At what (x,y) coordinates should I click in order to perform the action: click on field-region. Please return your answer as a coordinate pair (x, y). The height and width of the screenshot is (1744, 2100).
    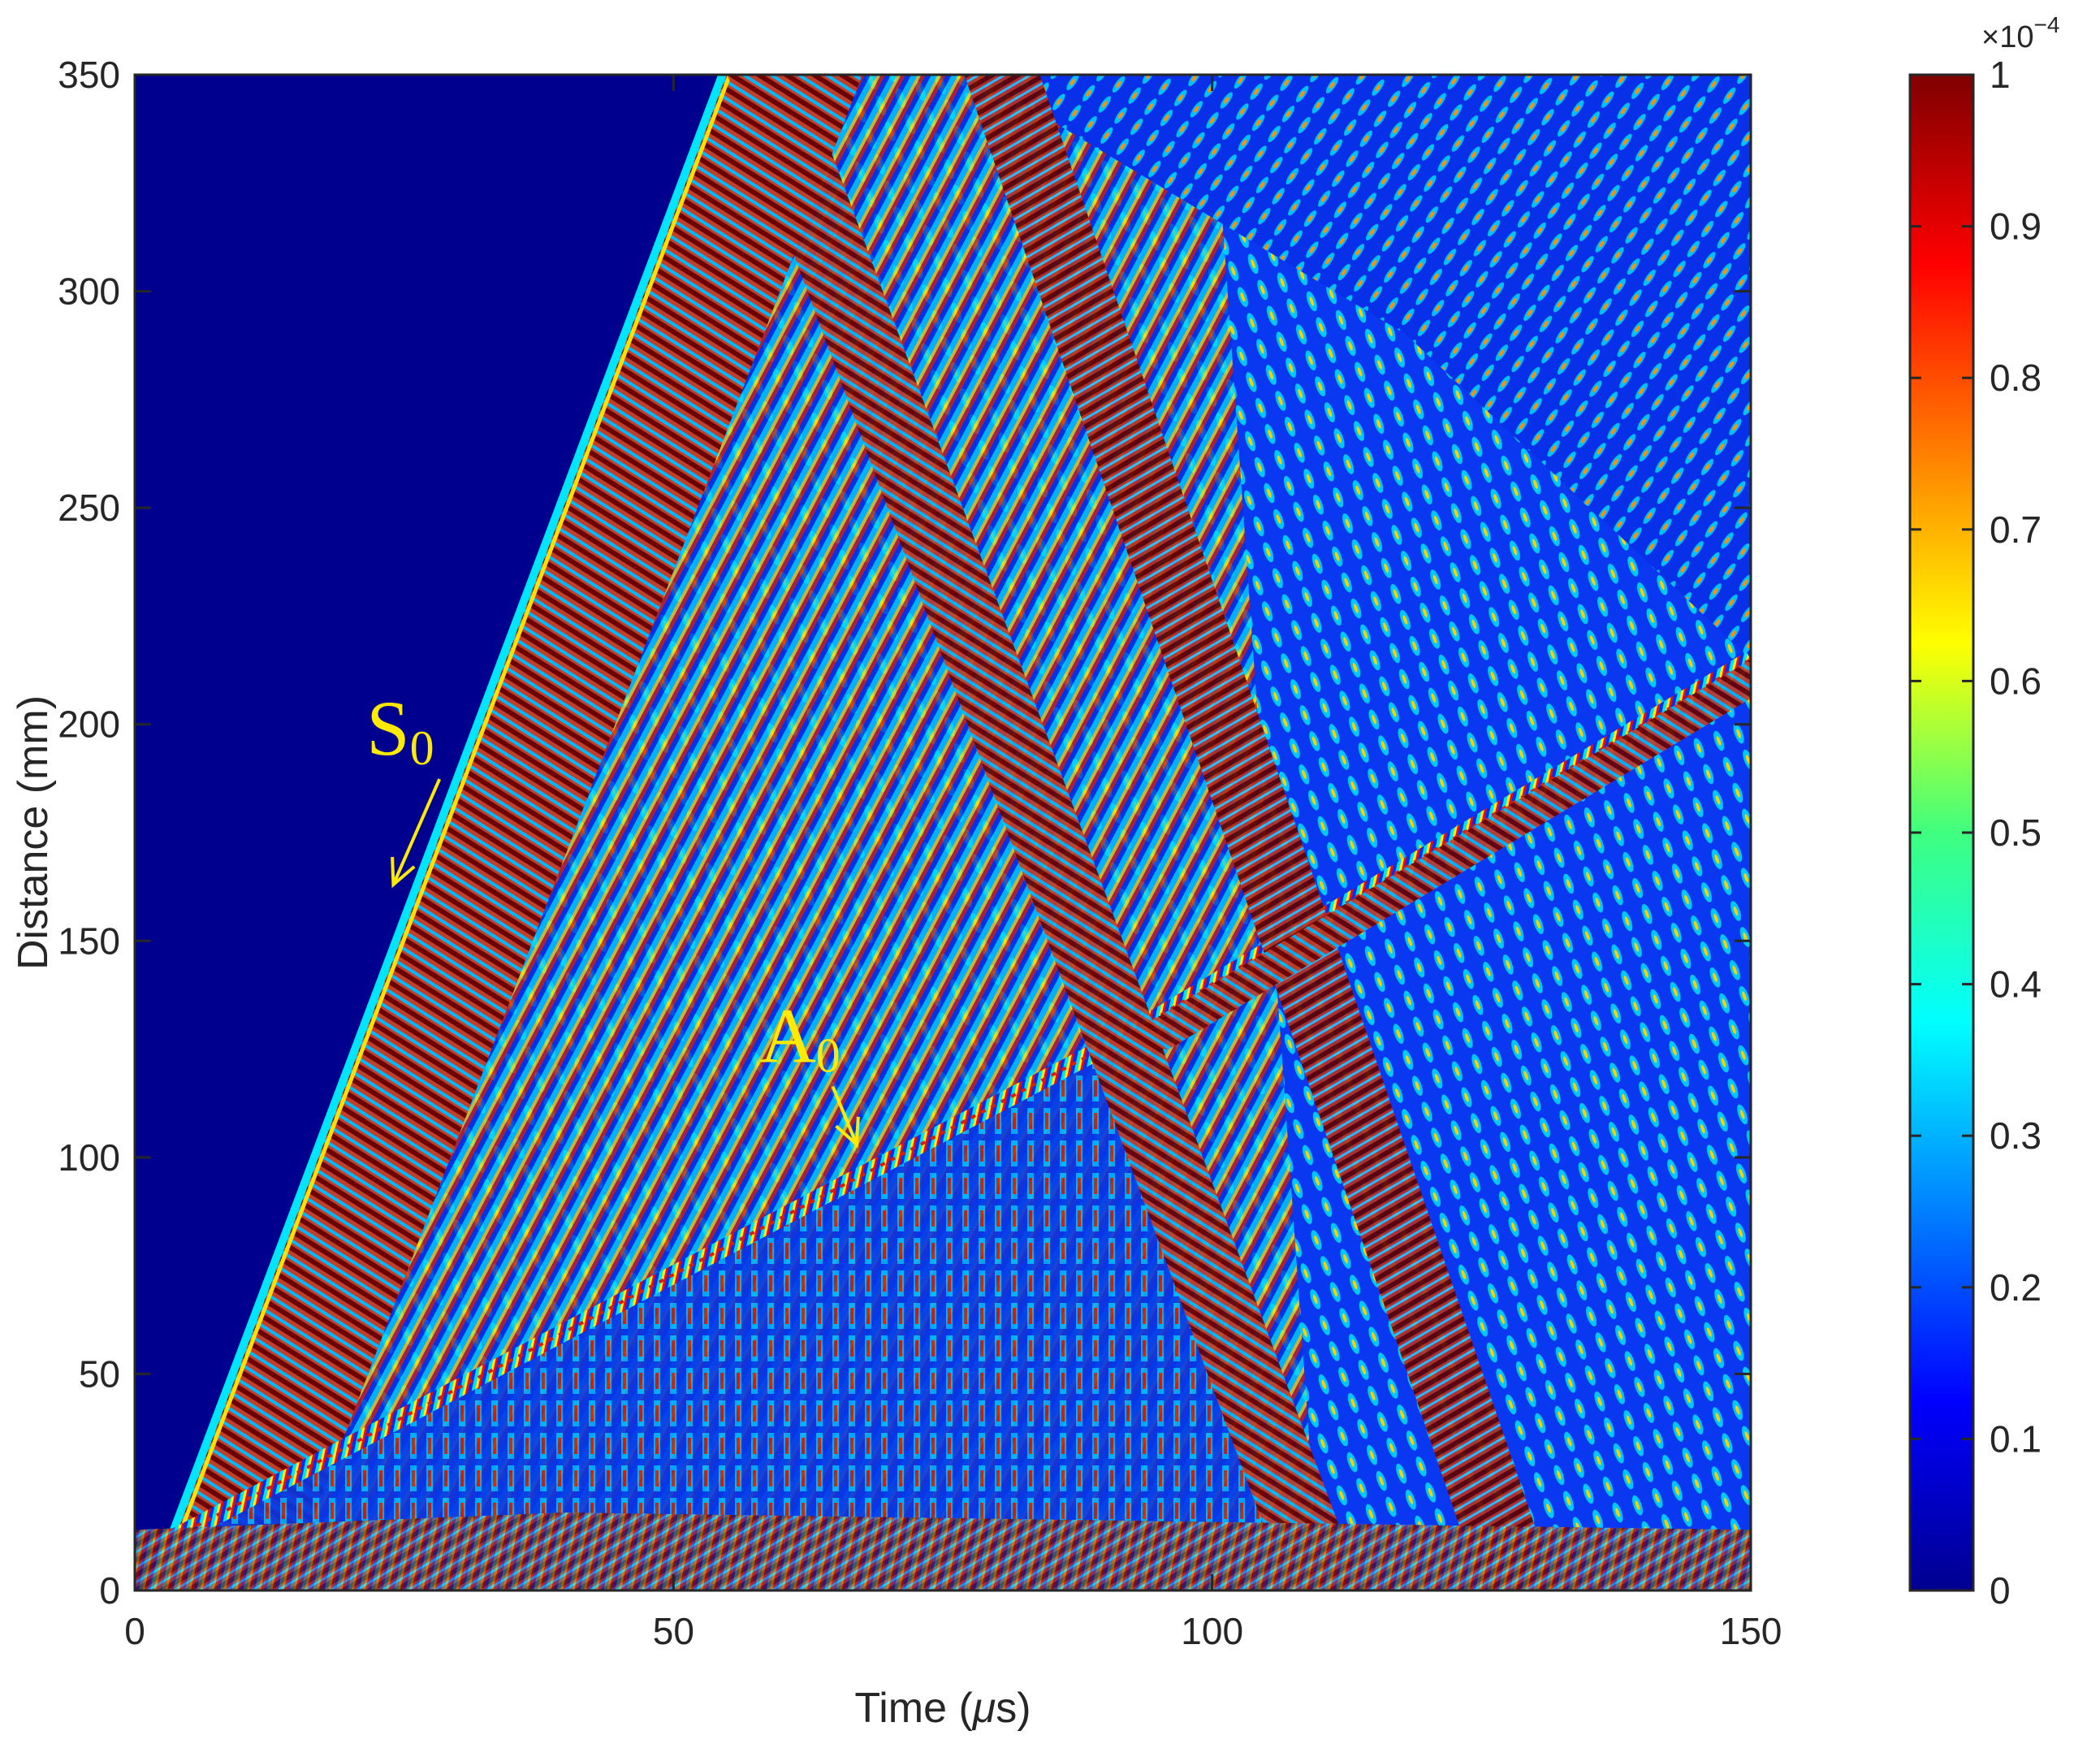
    Looking at the image, I should click on (1363, 367).